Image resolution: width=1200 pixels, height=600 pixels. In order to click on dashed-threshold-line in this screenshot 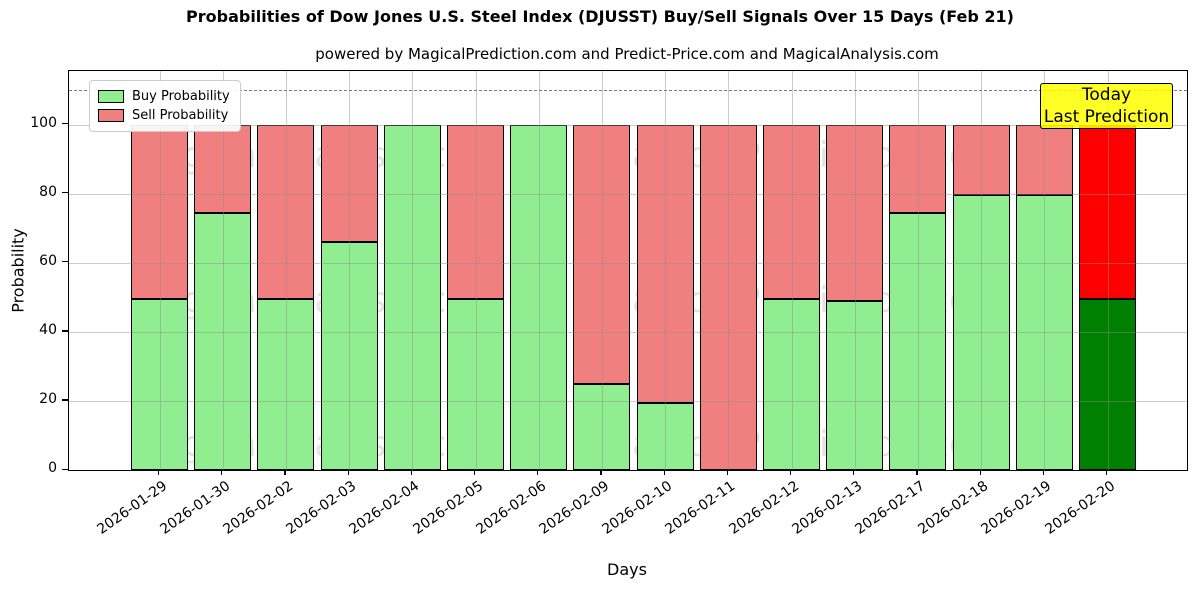, I will do `click(628, 90)`.